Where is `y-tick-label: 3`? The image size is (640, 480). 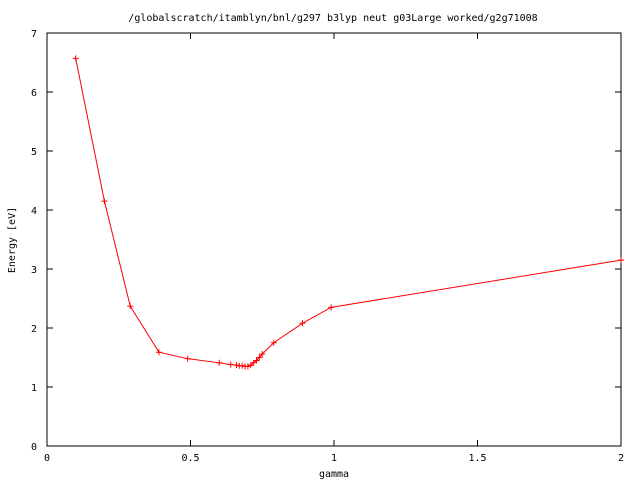 y-tick-label: 3 is located at coordinates (34, 270).